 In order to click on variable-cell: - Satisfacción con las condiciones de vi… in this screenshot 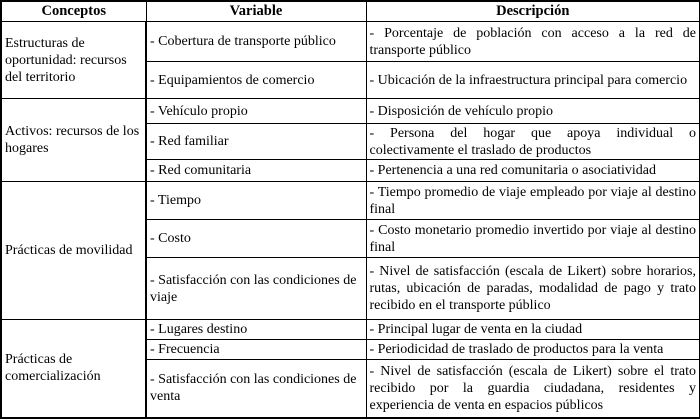, I will do `click(256, 288)`.